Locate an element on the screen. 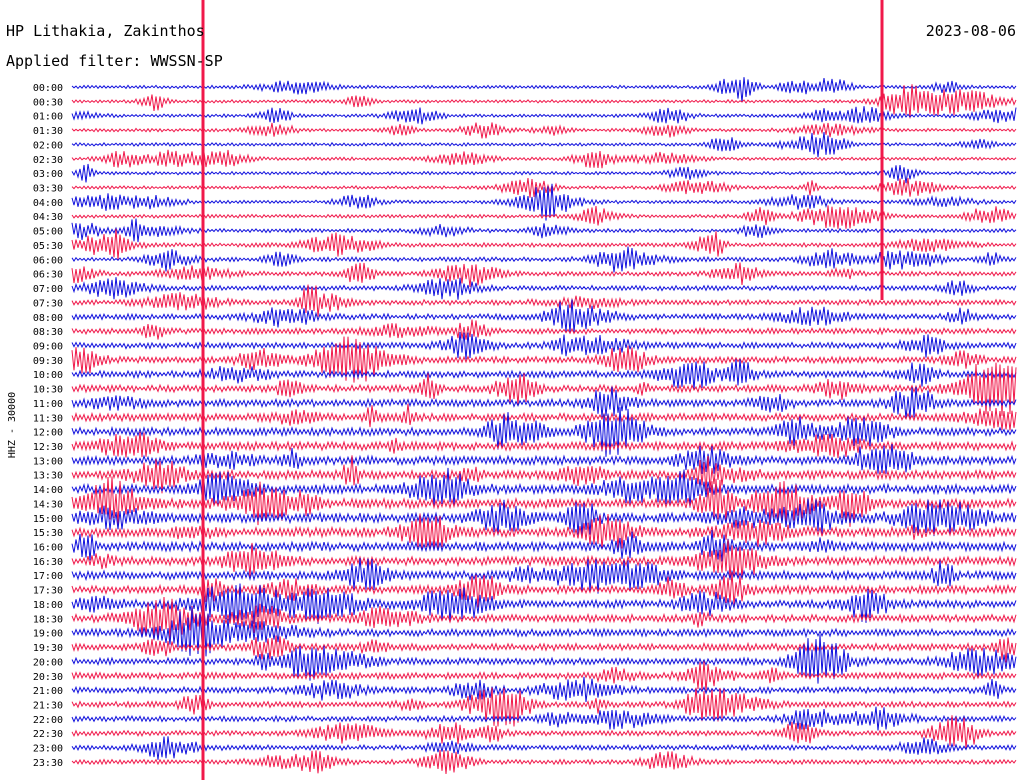 This screenshot has height=780, width=1024. row-label: 17:00 is located at coordinates (48, 576).